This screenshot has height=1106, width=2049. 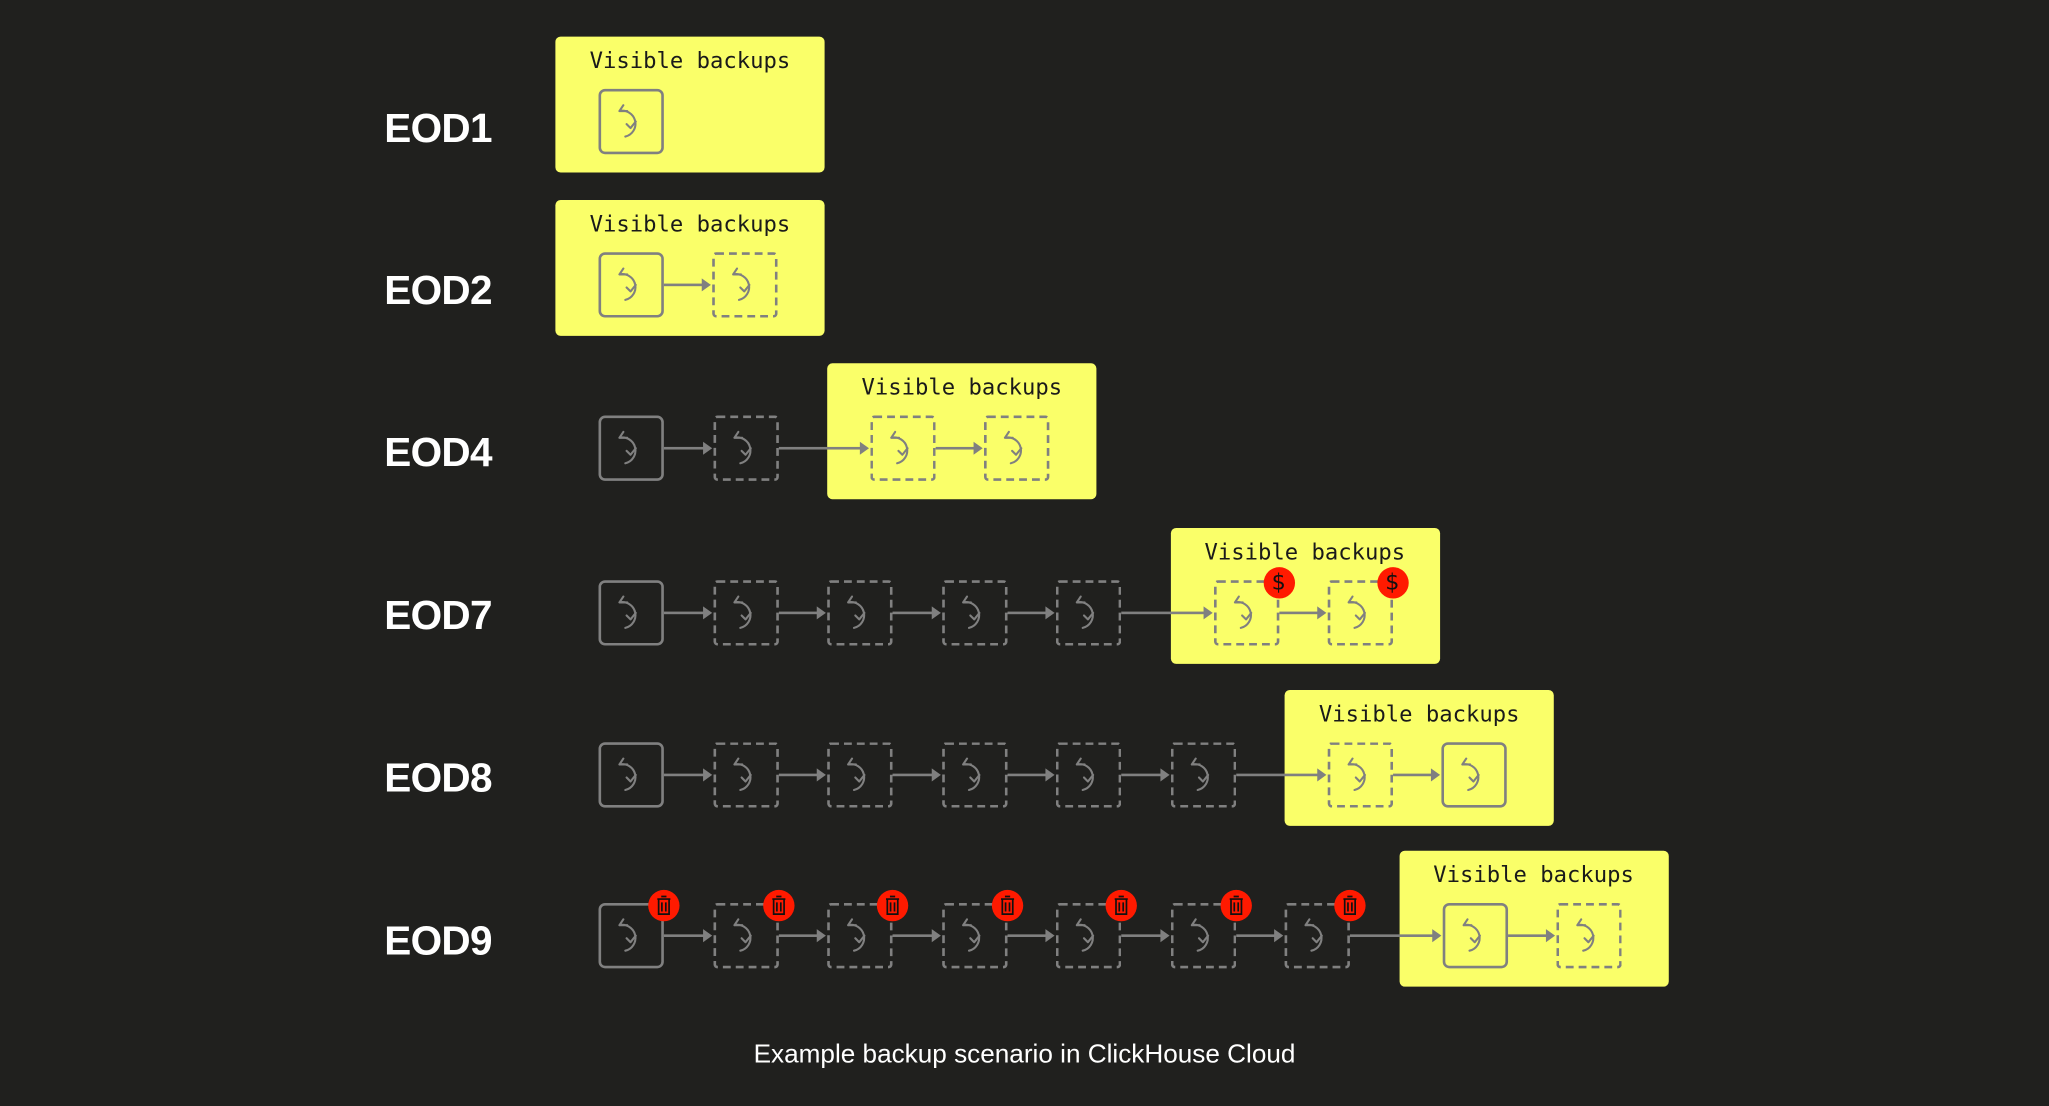 What do you see at coordinates (438, 615) in the screenshot?
I see `row-label: EOD7` at bounding box center [438, 615].